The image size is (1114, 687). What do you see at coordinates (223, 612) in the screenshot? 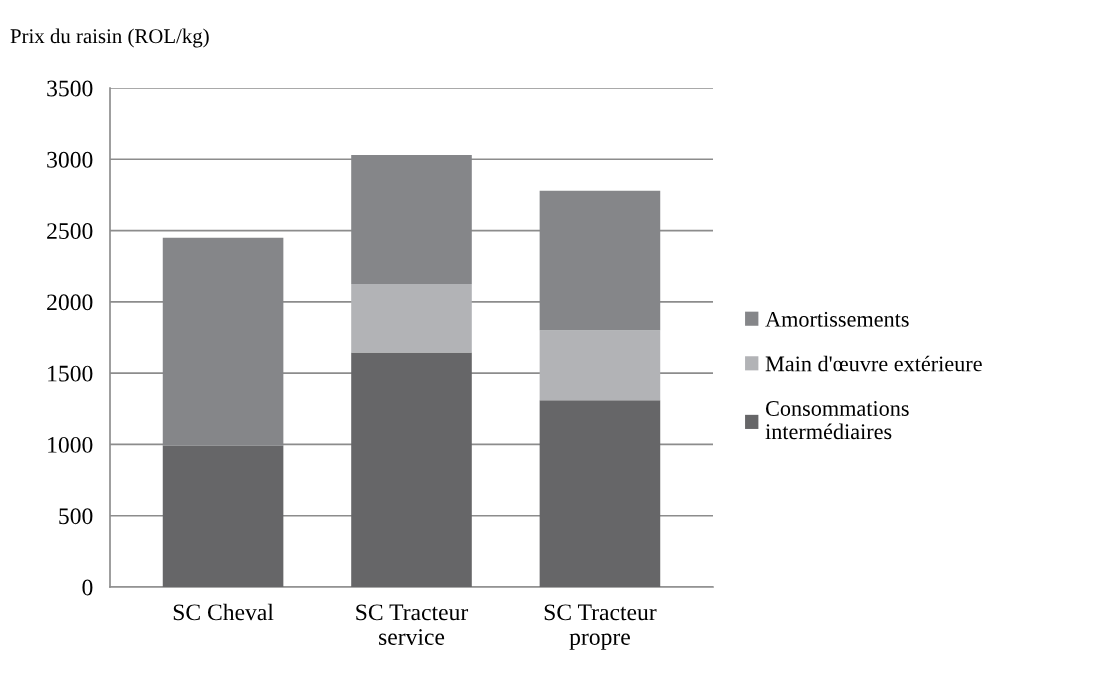
I see `x-tick-label: SC Cheval` at bounding box center [223, 612].